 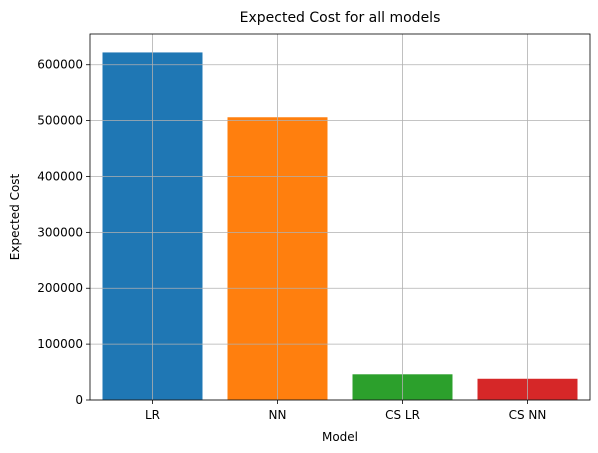 I want to click on x-tick-label: NN, so click(x=278, y=415).